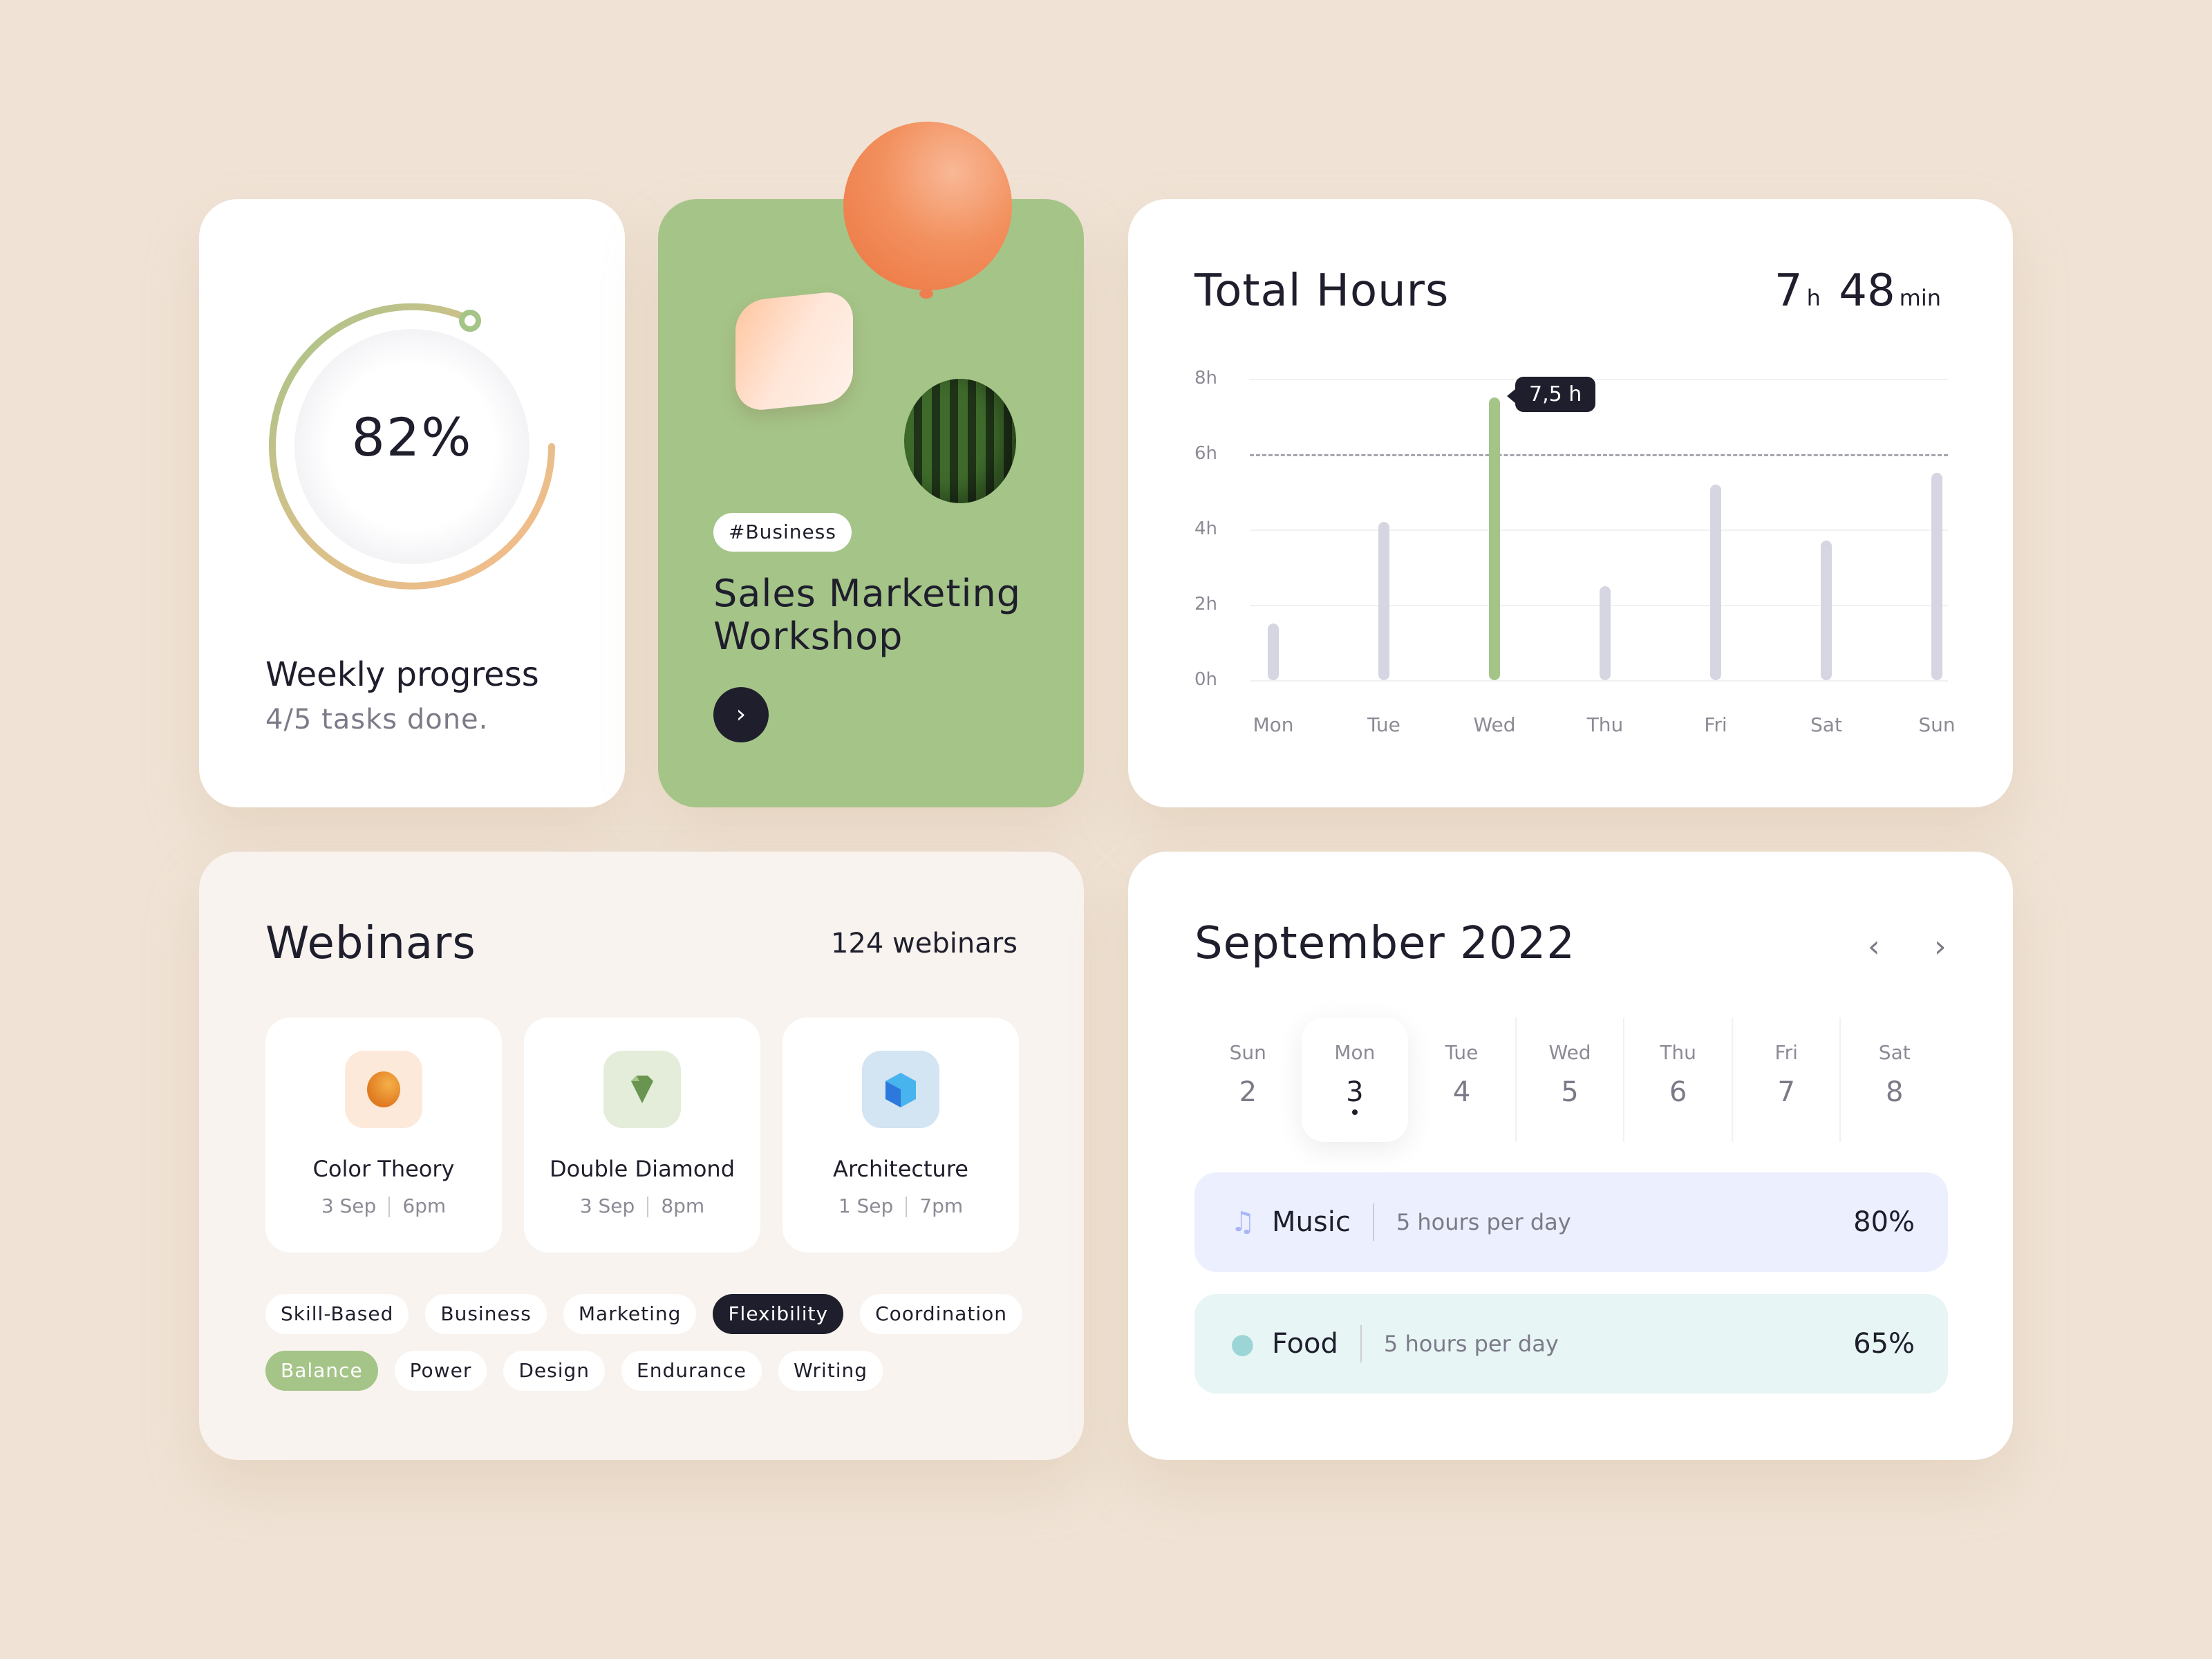 Image resolution: width=2212 pixels, height=1659 pixels. What do you see at coordinates (1788, 291) in the screenshot?
I see `hours-value: 7` at bounding box center [1788, 291].